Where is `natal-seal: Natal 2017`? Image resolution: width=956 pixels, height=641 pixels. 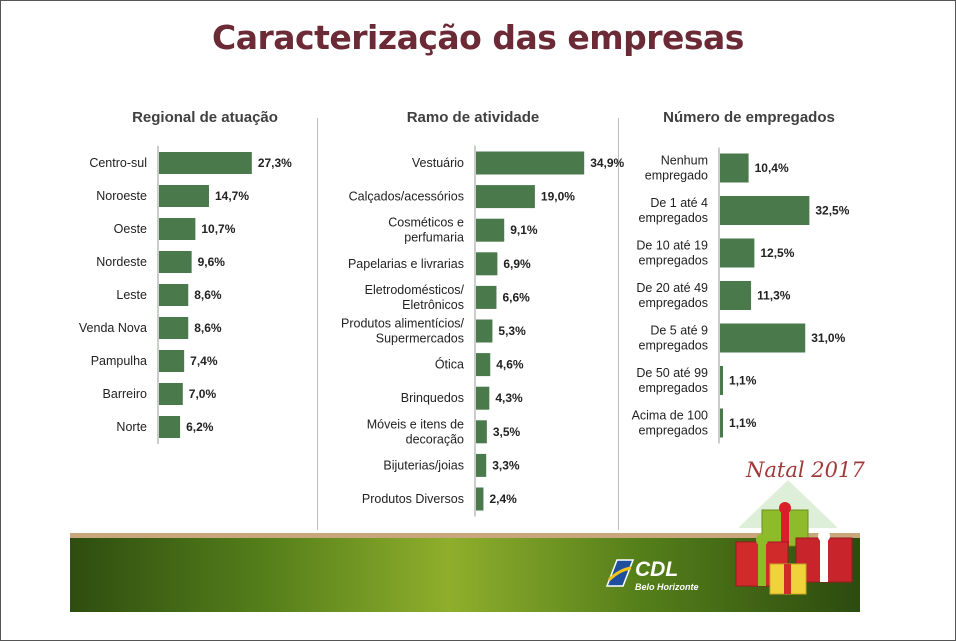
natal-seal: Natal 2017 is located at coordinates (805, 470).